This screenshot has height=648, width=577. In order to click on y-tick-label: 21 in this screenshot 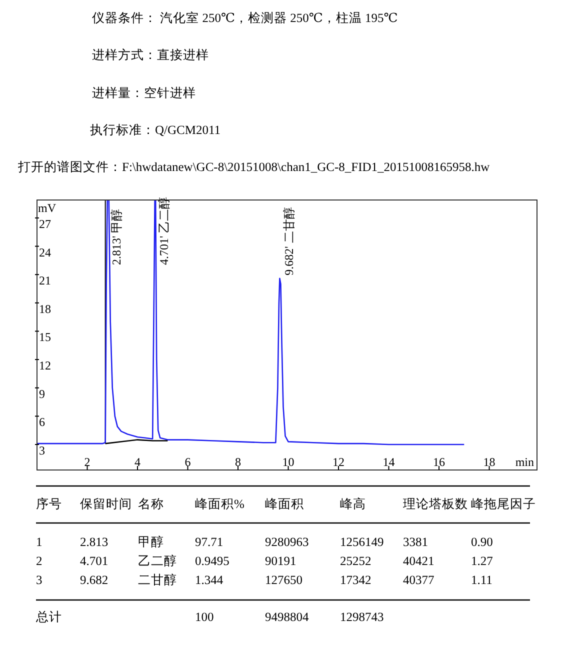, I will do `click(45, 281)`.